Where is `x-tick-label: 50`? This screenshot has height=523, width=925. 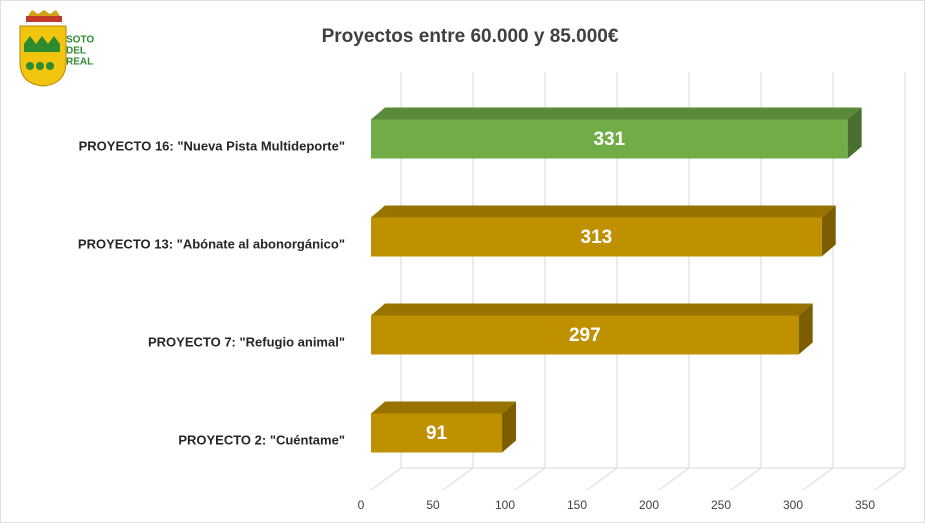
x-tick-label: 50 is located at coordinates (433, 505).